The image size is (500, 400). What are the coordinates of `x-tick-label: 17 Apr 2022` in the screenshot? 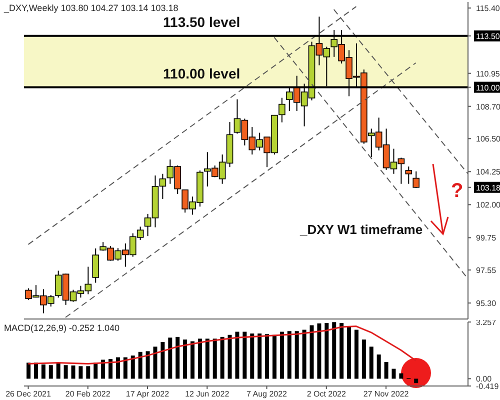 It's located at (148, 394).